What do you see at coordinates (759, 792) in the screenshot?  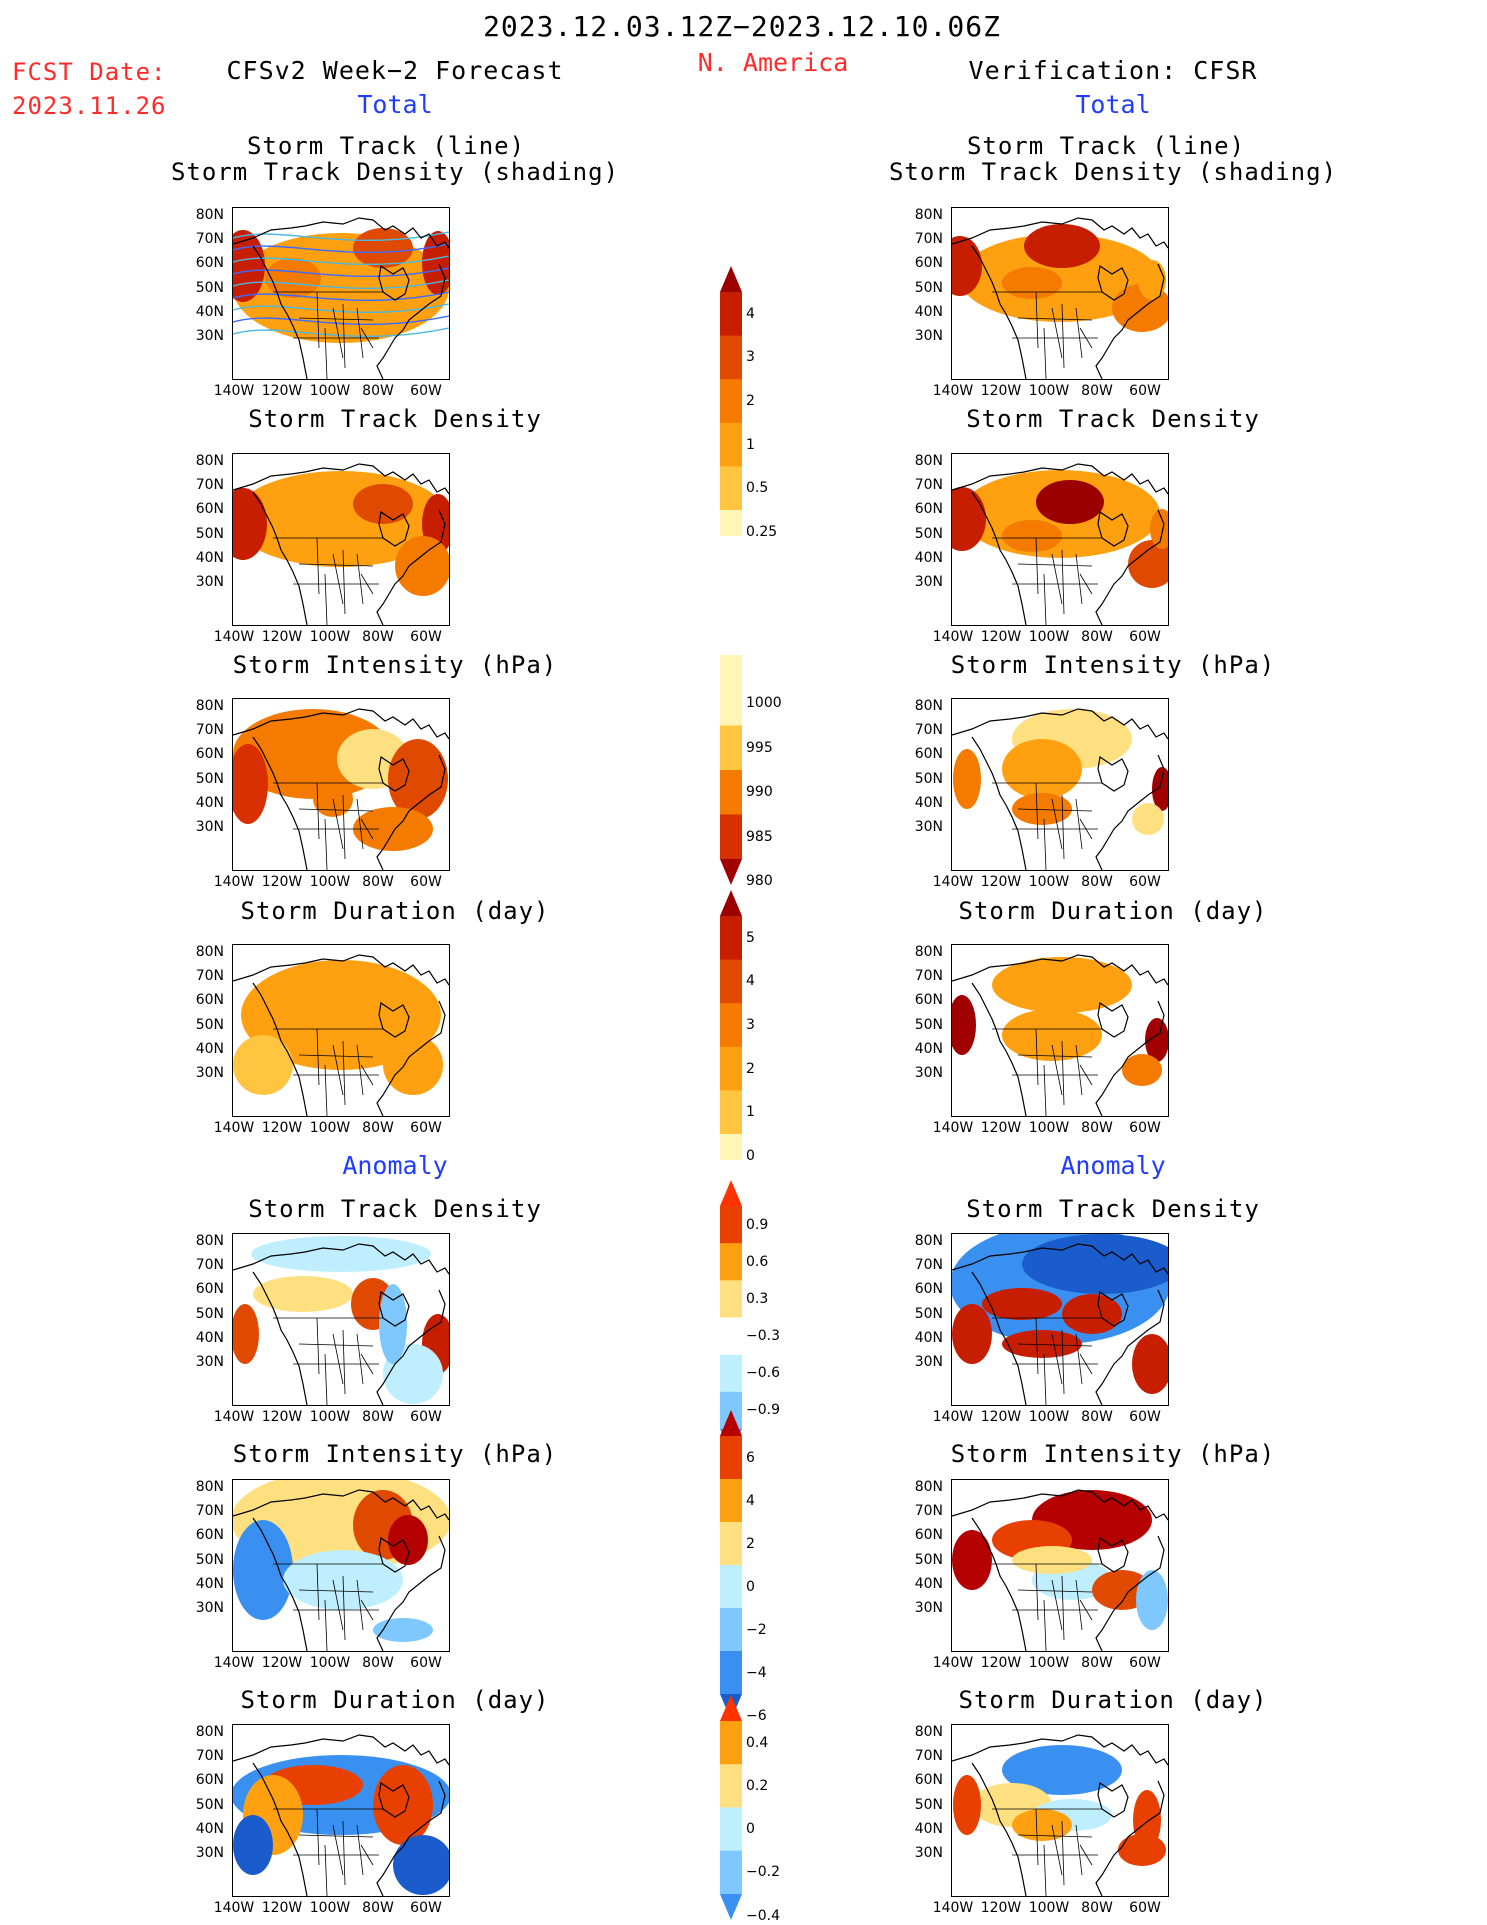 I see `colorbar-tick-label: 990` at bounding box center [759, 792].